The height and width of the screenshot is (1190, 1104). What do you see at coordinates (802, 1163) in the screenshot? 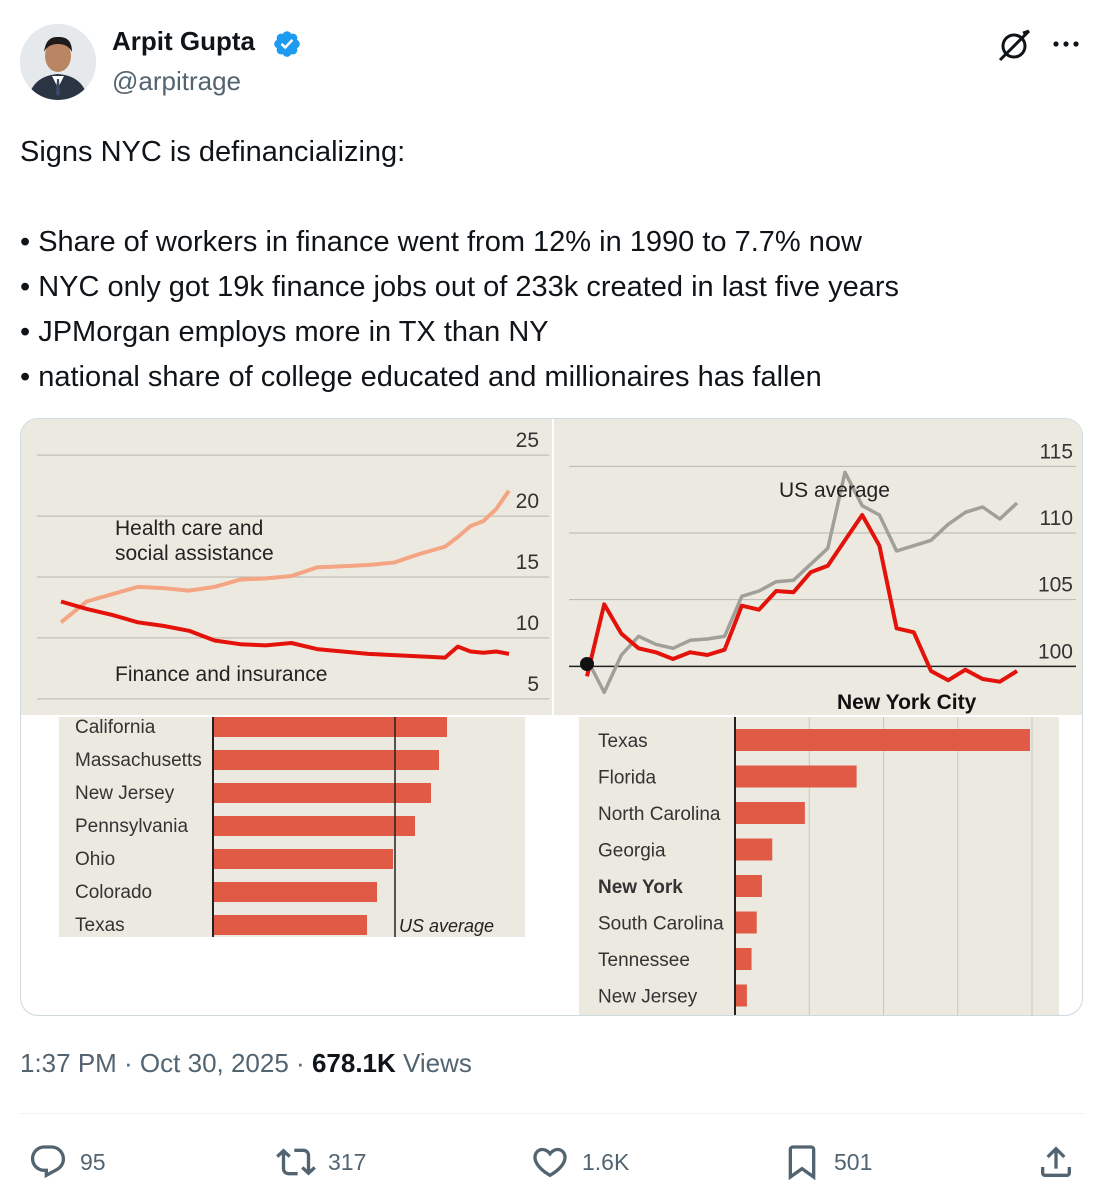
I see `bookmark-icon` at bounding box center [802, 1163].